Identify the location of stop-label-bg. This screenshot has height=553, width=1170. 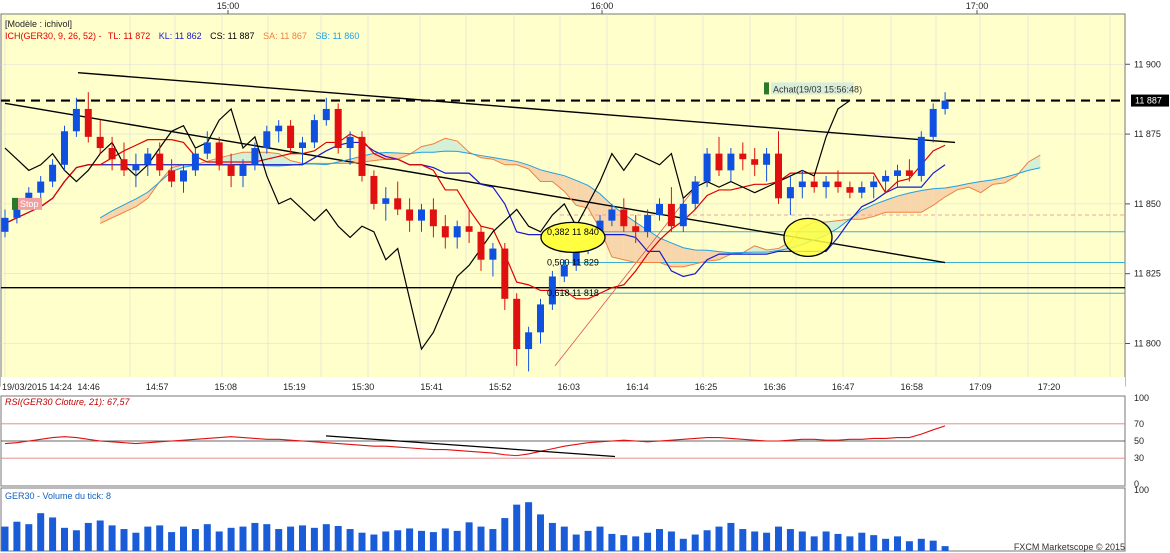
(30, 203).